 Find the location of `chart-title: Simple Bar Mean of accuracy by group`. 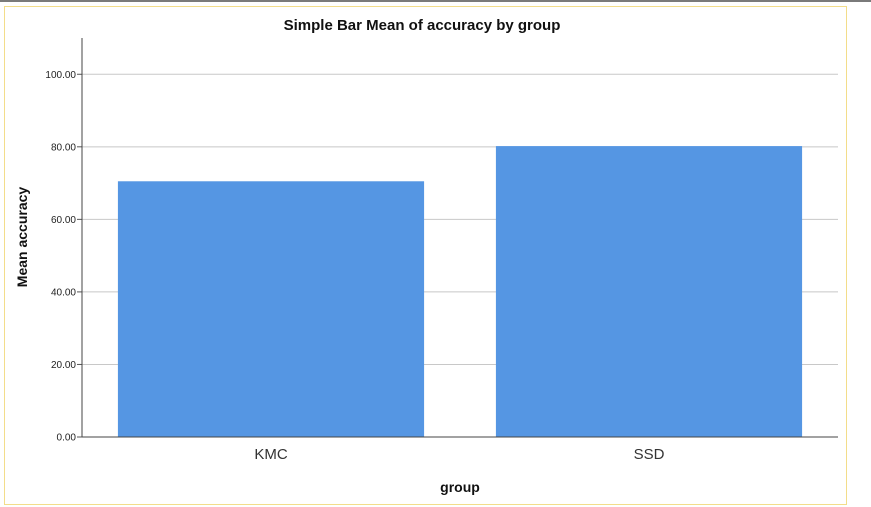

chart-title: Simple Bar Mean of accuracy by group is located at coordinates (422, 25).